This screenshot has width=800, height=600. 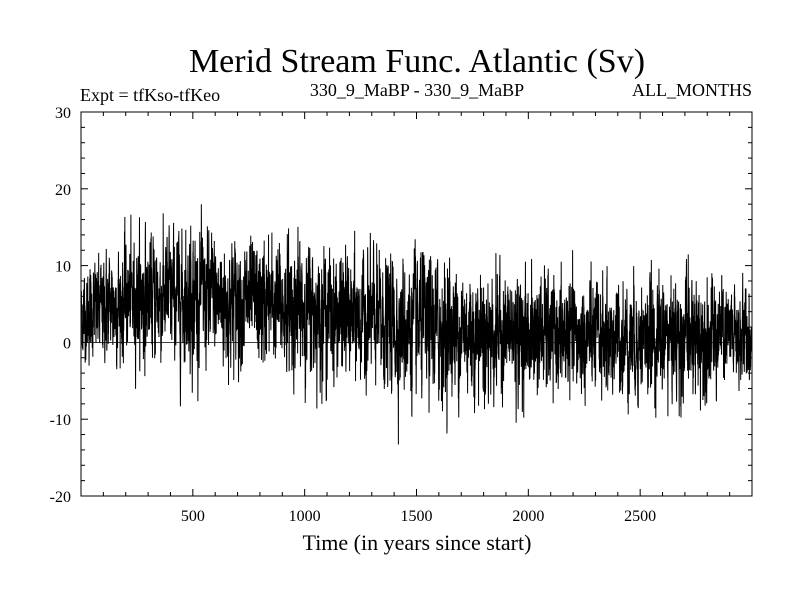 What do you see at coordinates (150, 95) in the screenshot?
I see `experiment-label: Expt = tfKso-tfKeo` at bounding box center [150, 95].